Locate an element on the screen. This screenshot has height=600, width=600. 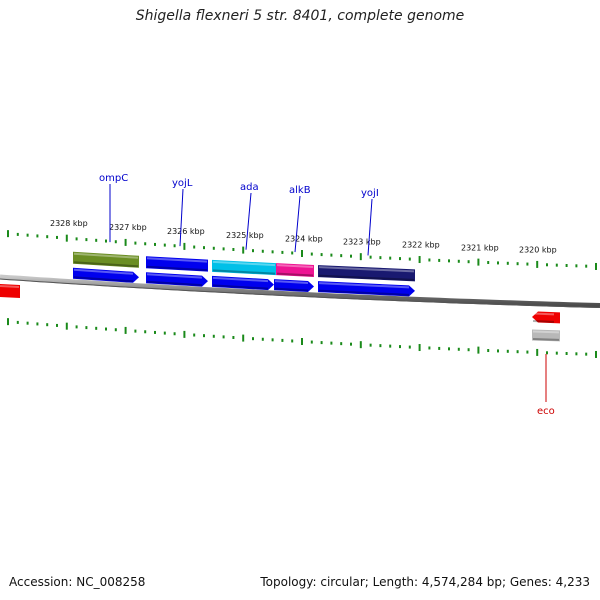
gene-label-alkB: alkB is located at coordinates (300, 190).